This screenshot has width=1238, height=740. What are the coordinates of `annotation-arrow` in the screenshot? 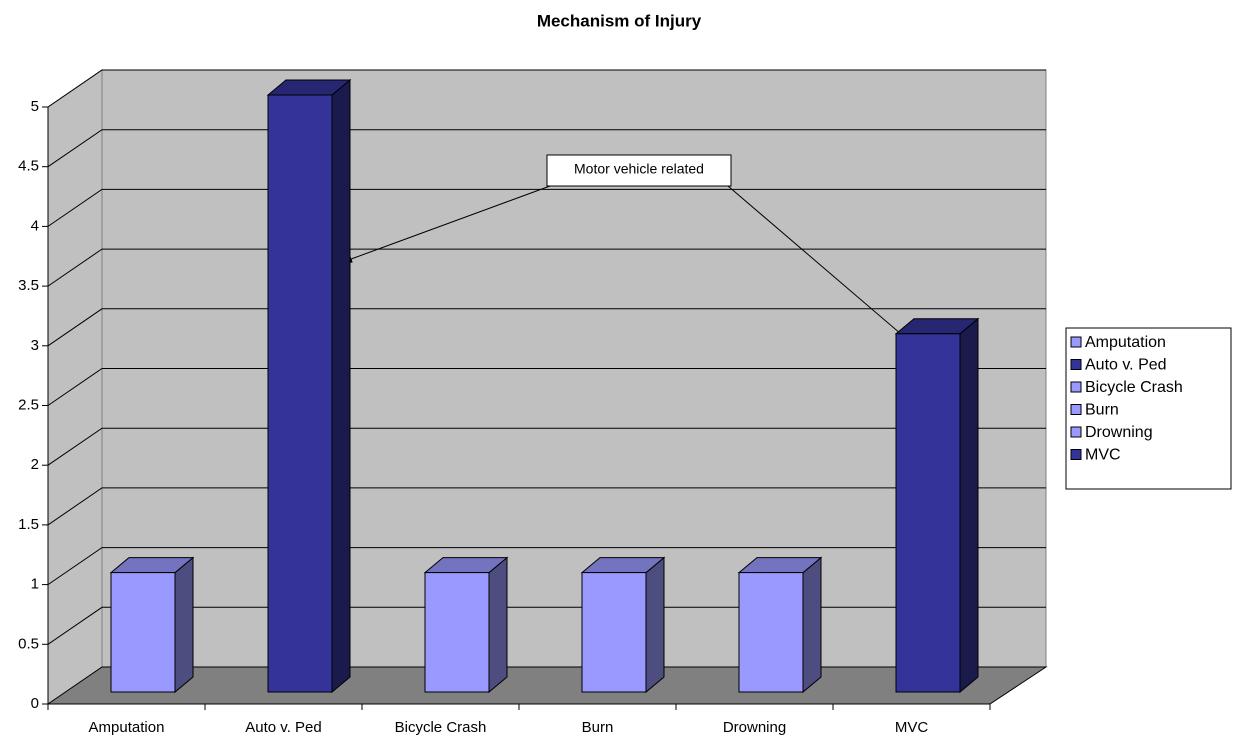 It's located at (825, 269).